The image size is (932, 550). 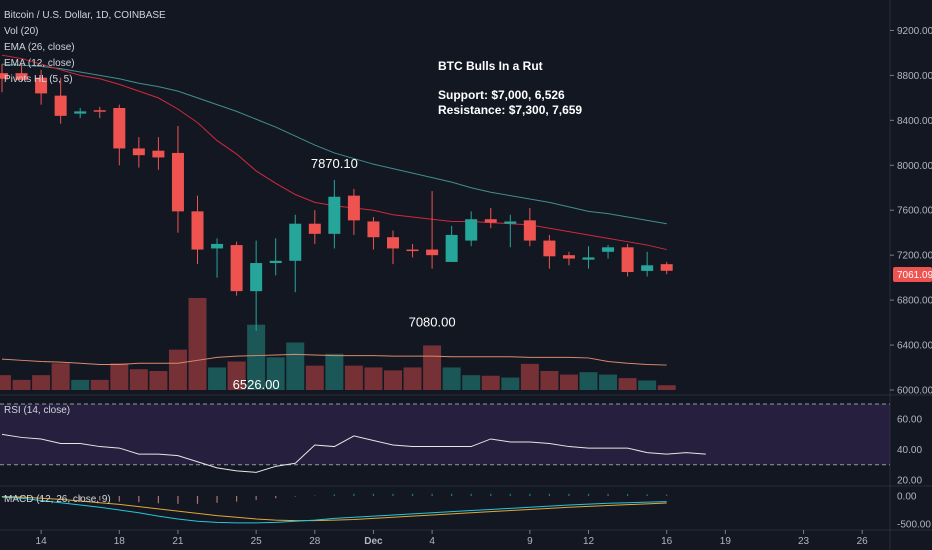 I want to click on price-tick-label: 8800.00, so click(x=914, y=76).